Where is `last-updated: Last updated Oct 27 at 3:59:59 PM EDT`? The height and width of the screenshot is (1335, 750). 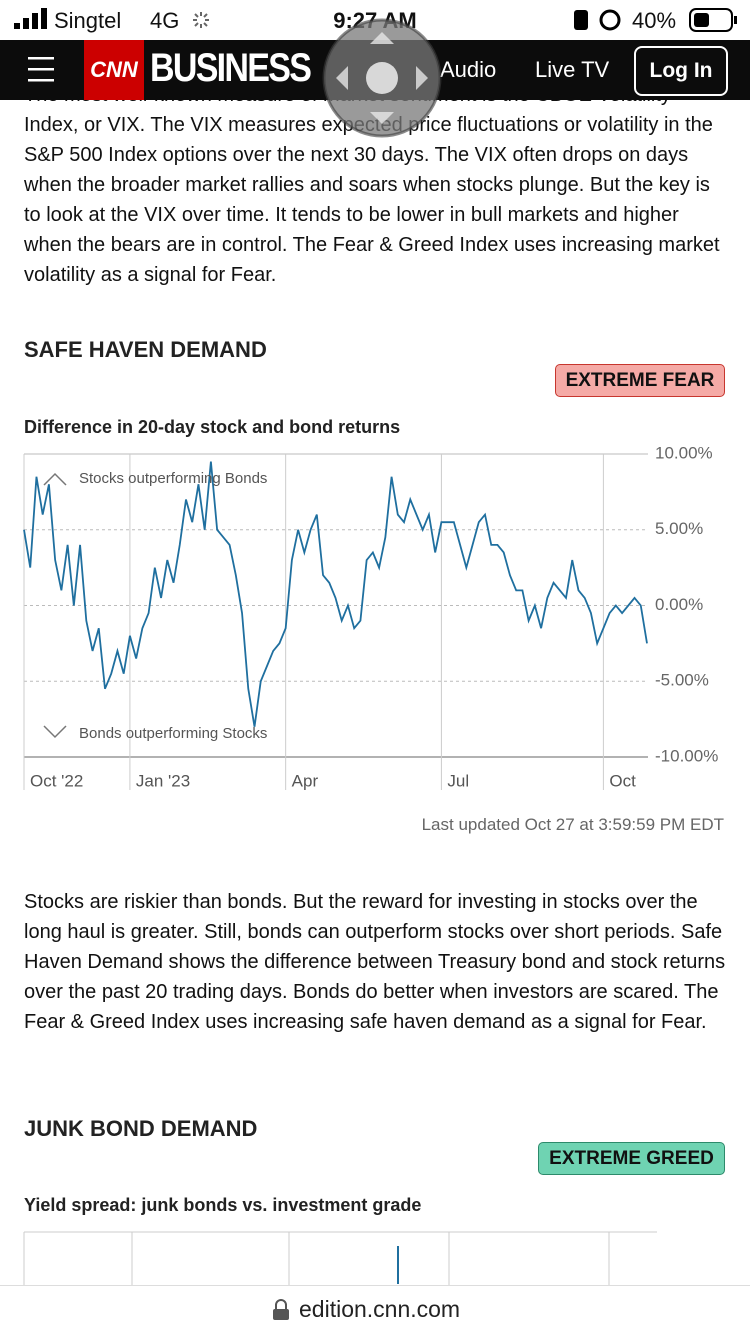 last-updated: Last updated Oct 27 at 3:59:59 PM EDT is located at coordinates (572, 824).